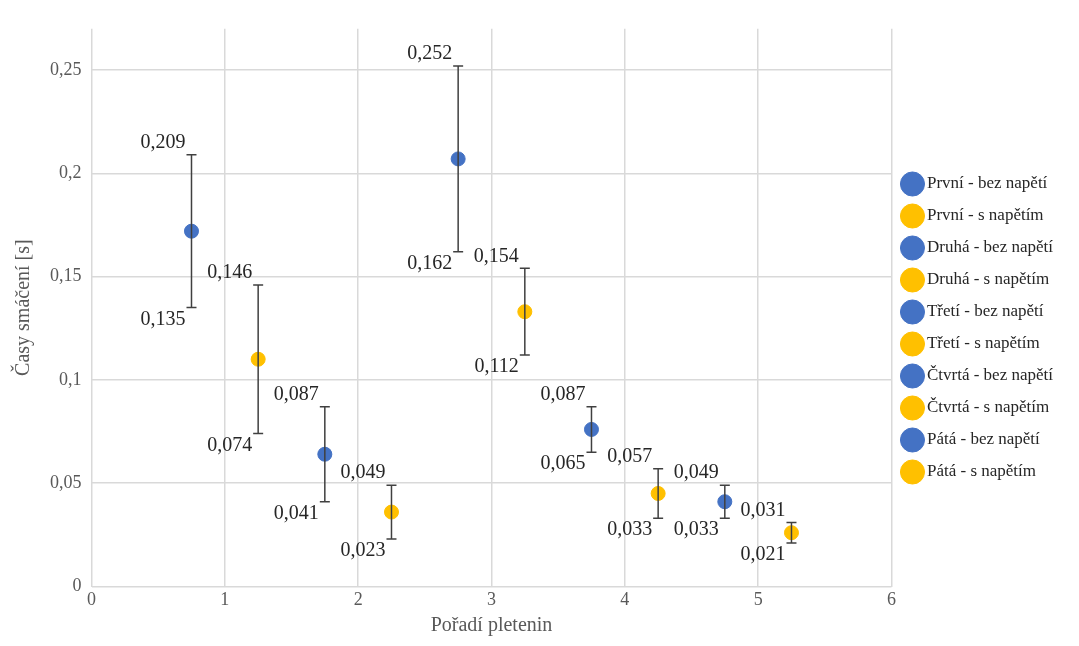 The width and height of the screenshot is (1079, 646). Describe the element at coordinates (891, 598) in the screenshot. I see `x-tick-label: 6` at that location.